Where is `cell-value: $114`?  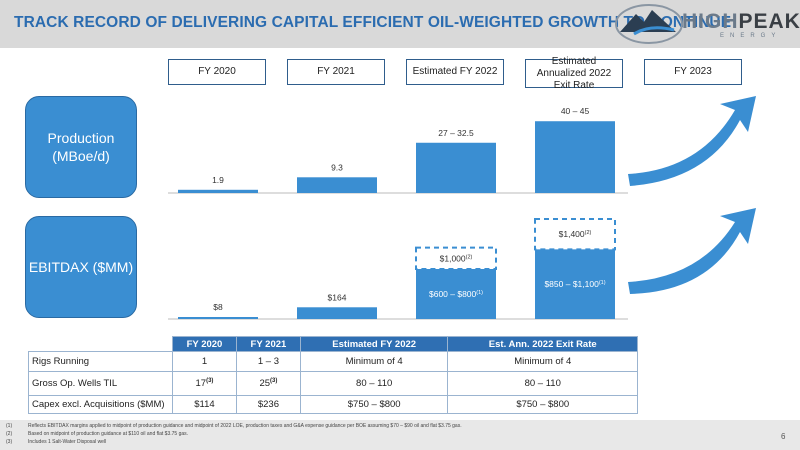
cell-value: $114 is located at coordinates (204, 405).